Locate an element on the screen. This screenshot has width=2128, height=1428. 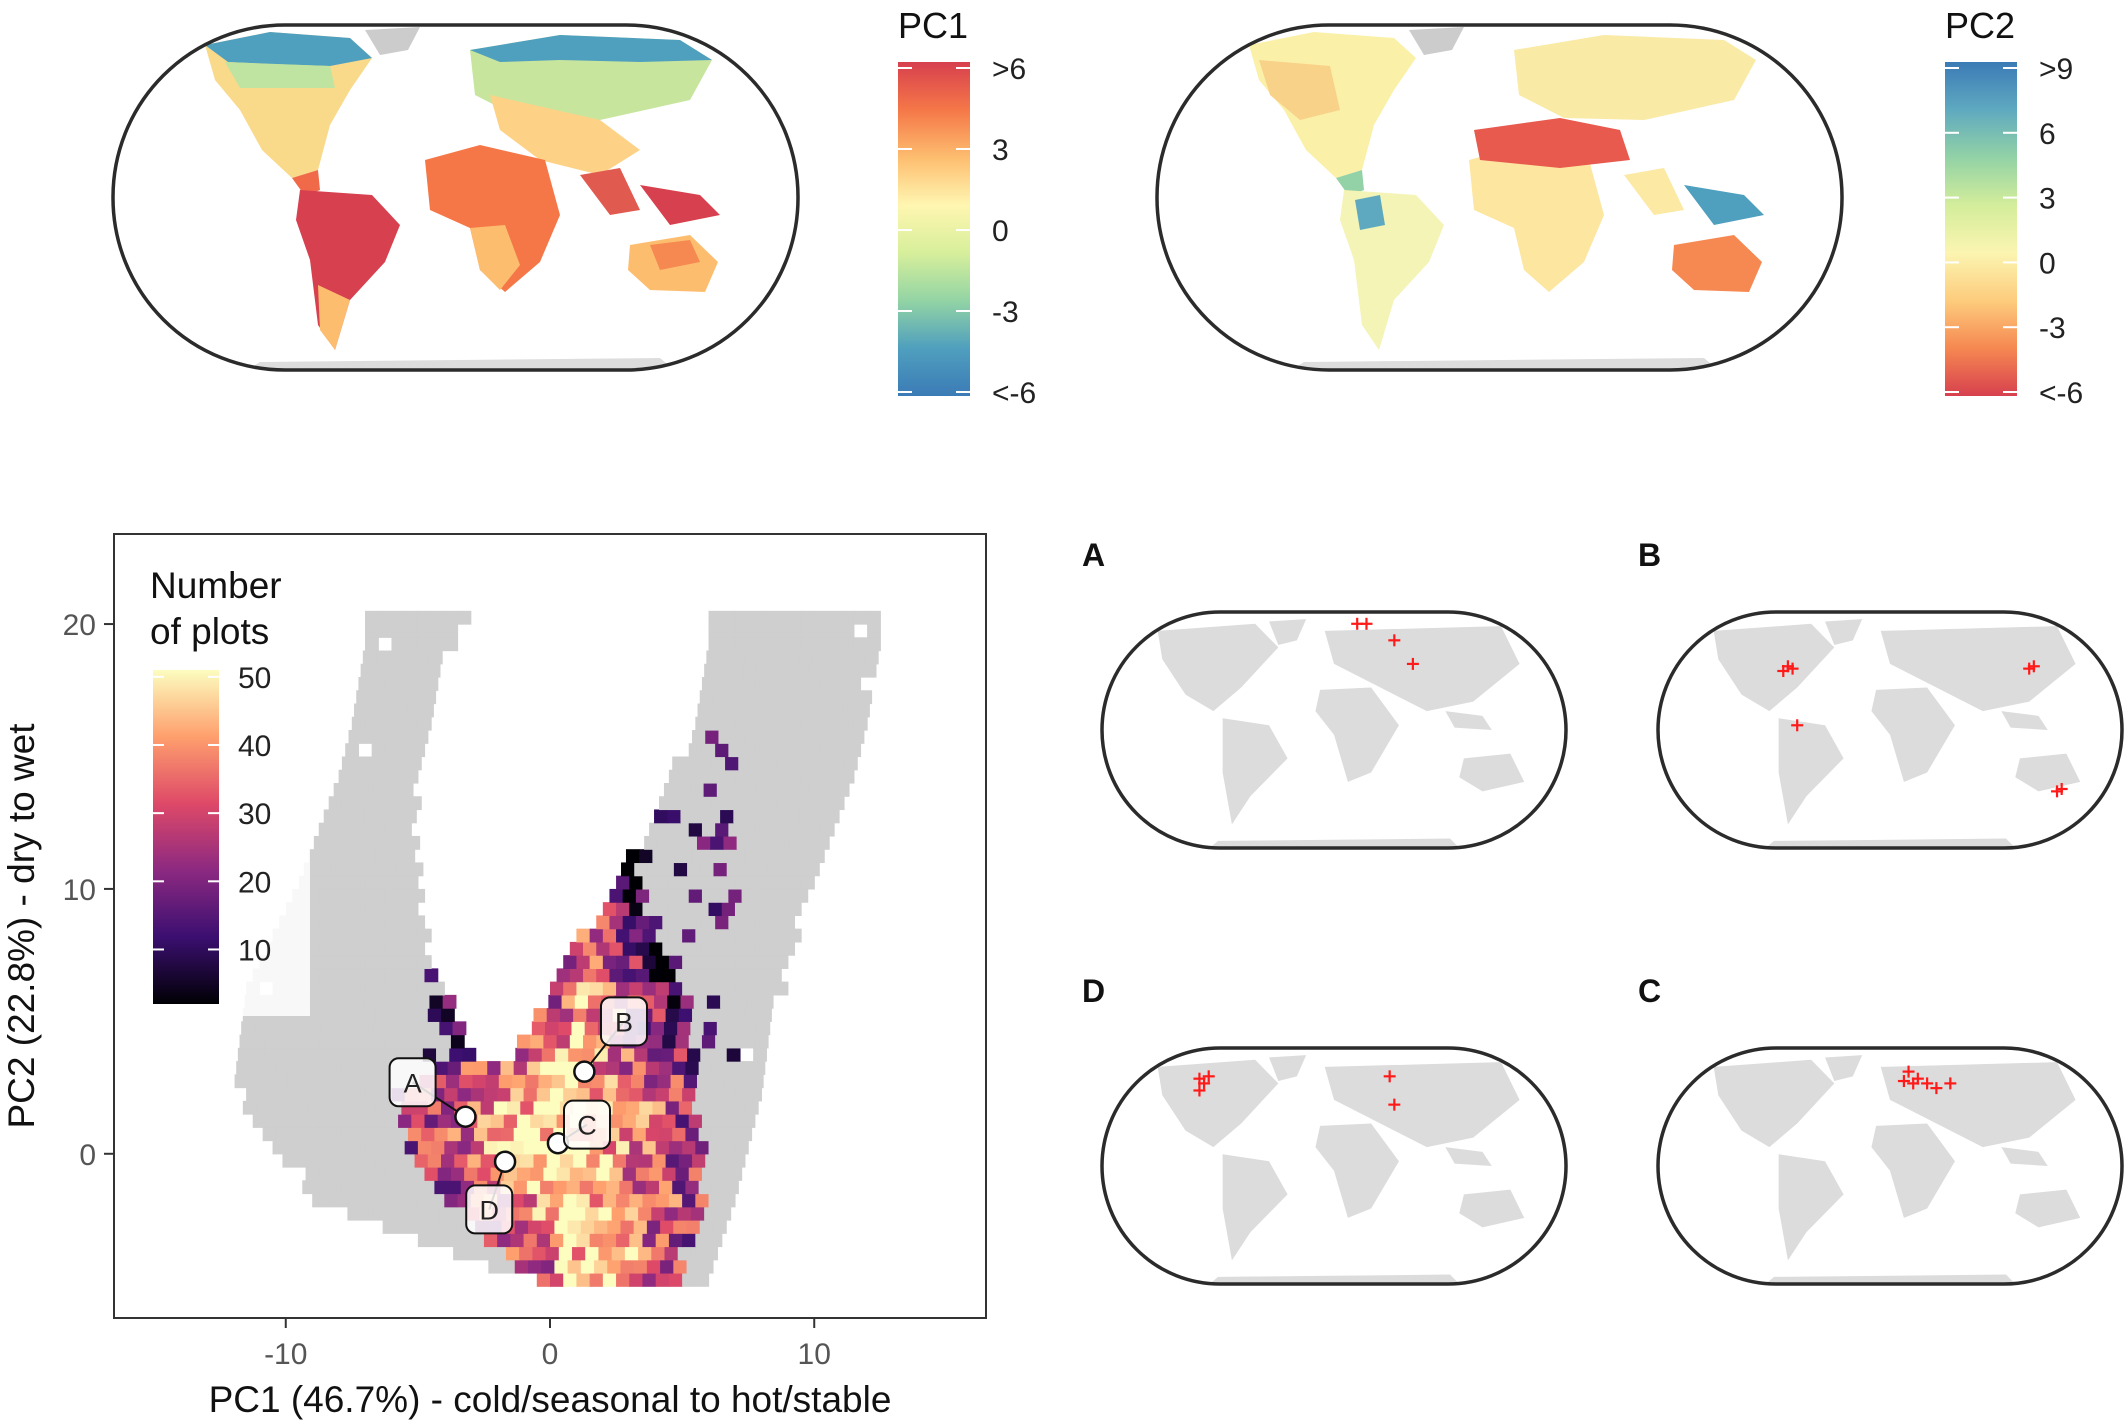
callout-label: A is located at coordinates (413, 1083).